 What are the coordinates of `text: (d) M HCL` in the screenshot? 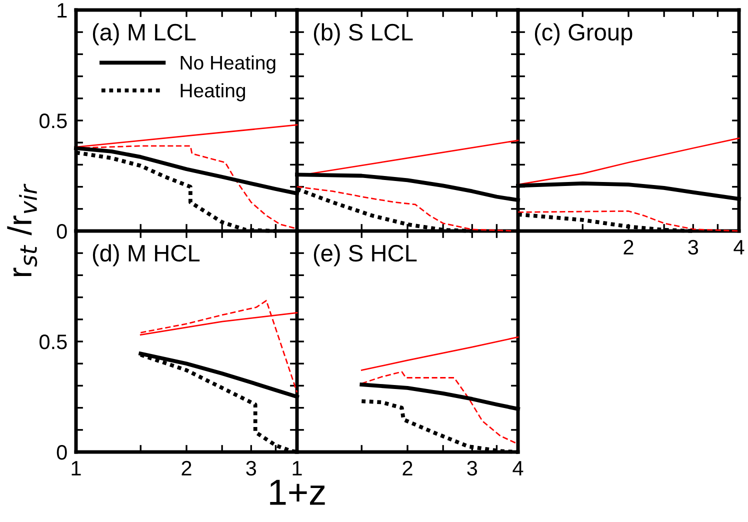 It's located at (146, 255).